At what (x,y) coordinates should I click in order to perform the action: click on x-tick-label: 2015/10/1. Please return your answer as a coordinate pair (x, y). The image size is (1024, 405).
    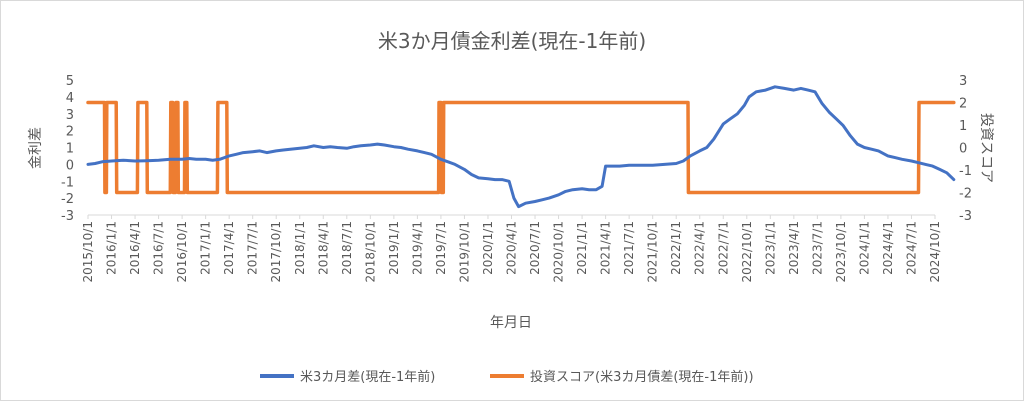
    Looking at the image, I should click on (88, 252).